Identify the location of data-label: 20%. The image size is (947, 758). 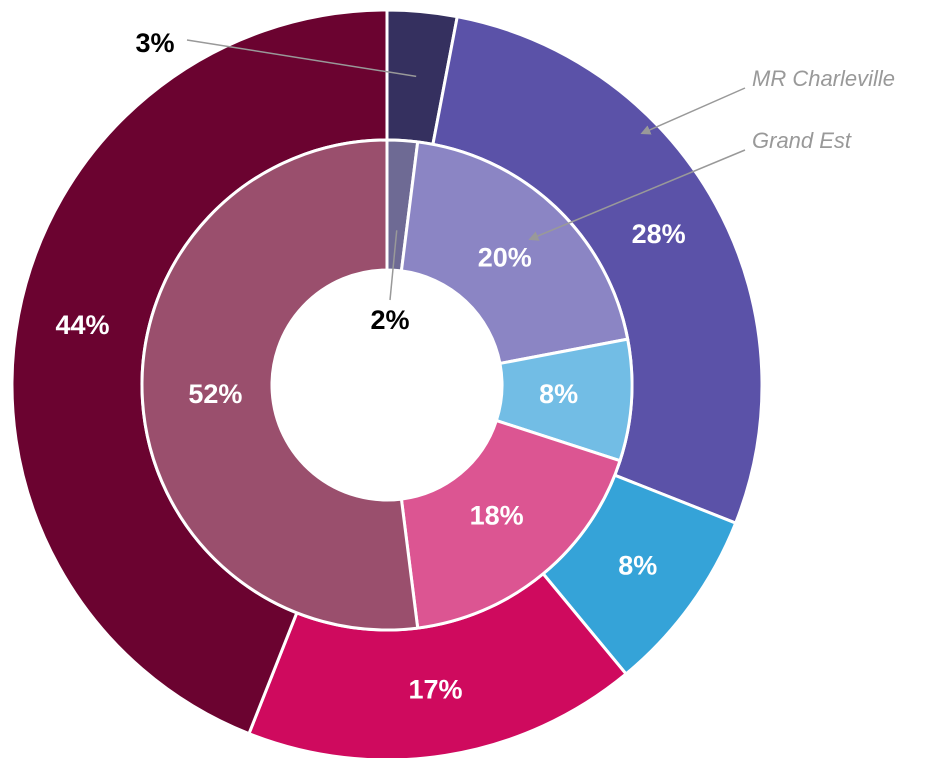
(505, 258).